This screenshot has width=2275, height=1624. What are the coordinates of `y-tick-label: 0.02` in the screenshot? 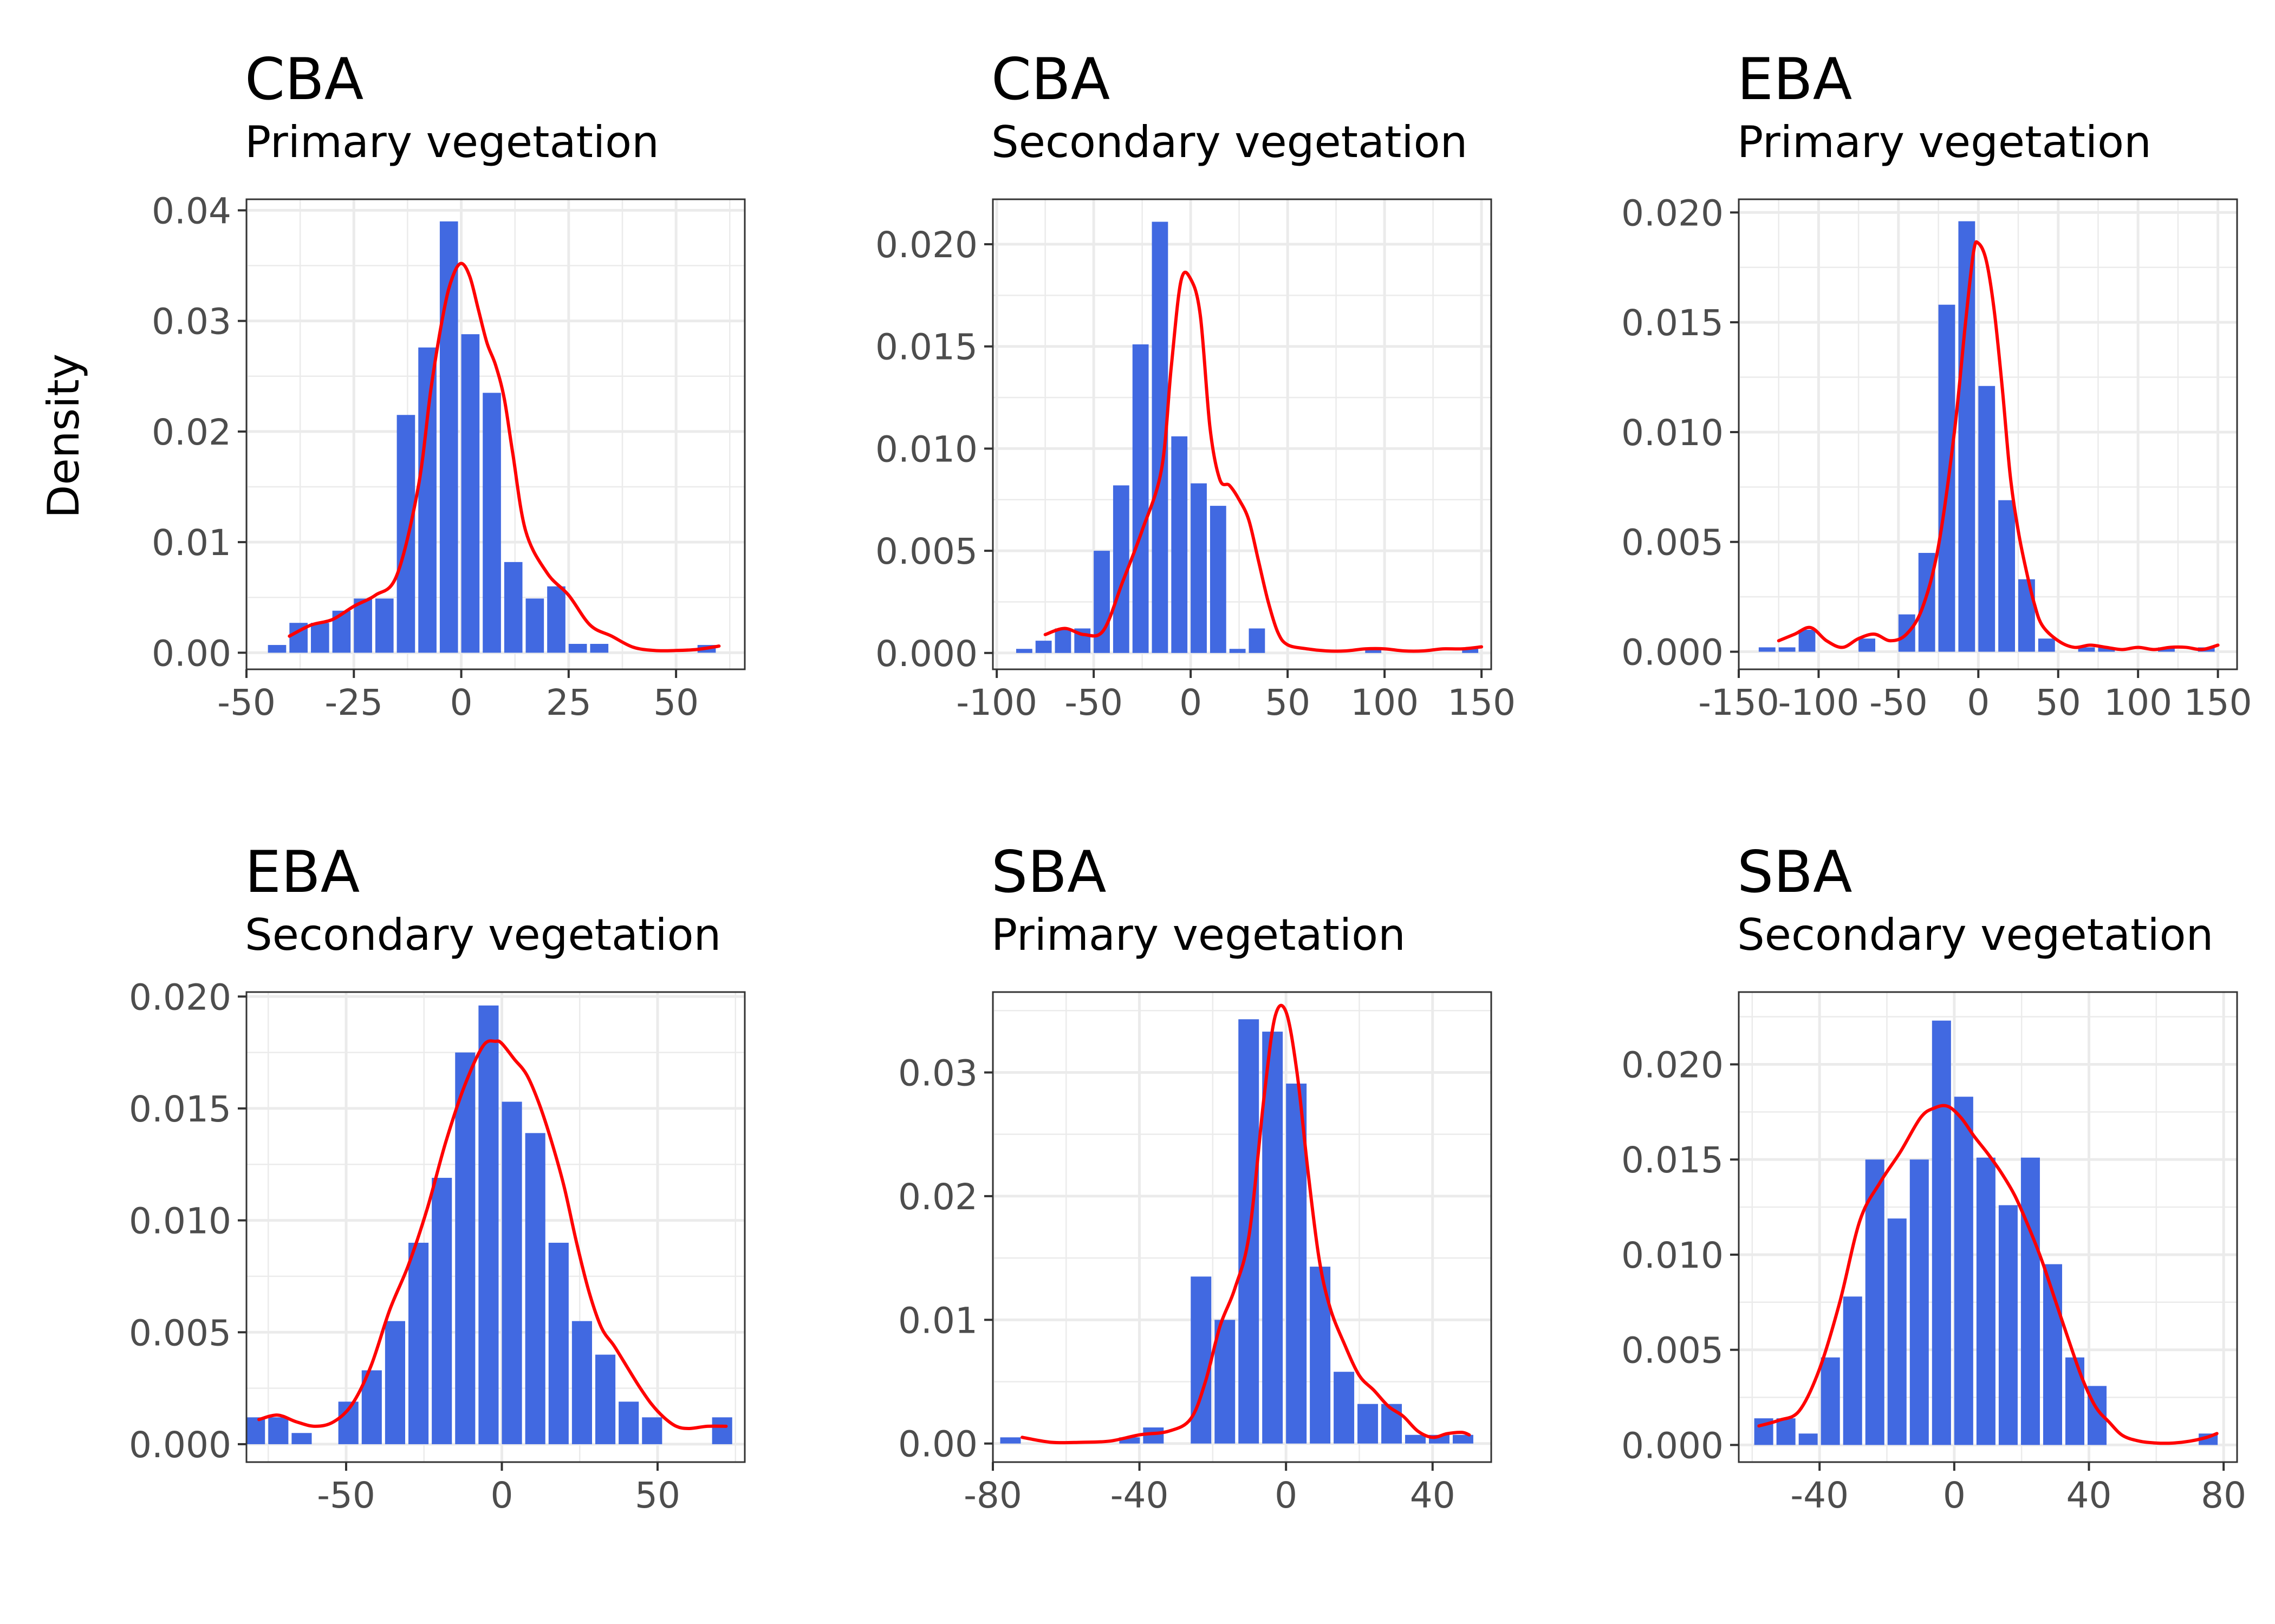 It's located at (938, 1197).